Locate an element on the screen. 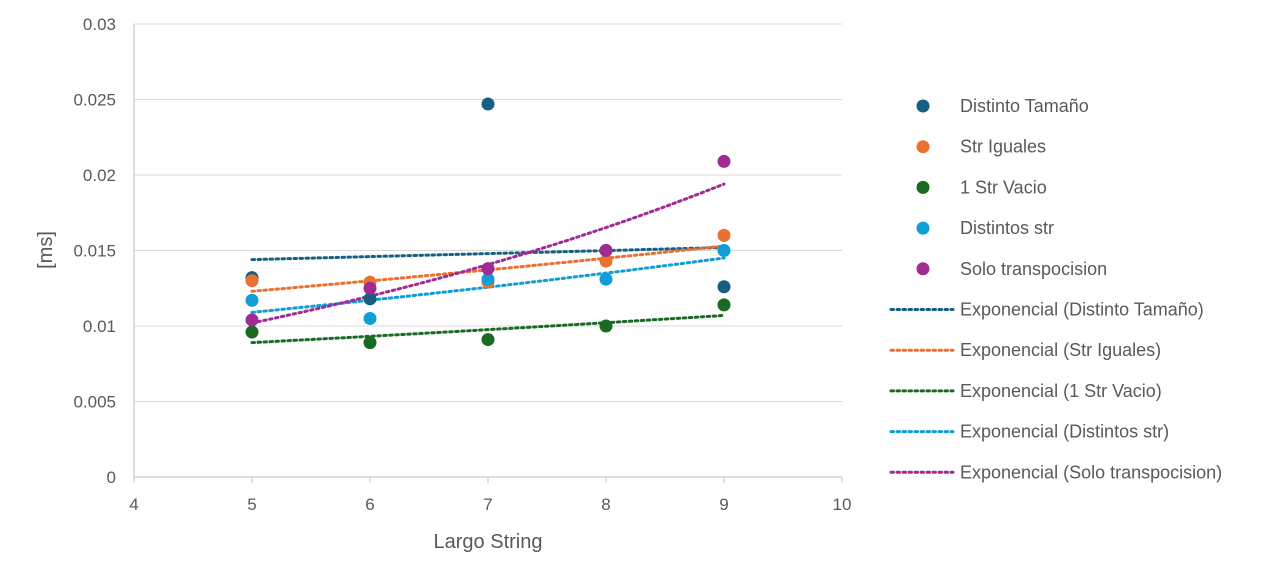  x-tick-label: 7 is located at coordinates (487, 504).